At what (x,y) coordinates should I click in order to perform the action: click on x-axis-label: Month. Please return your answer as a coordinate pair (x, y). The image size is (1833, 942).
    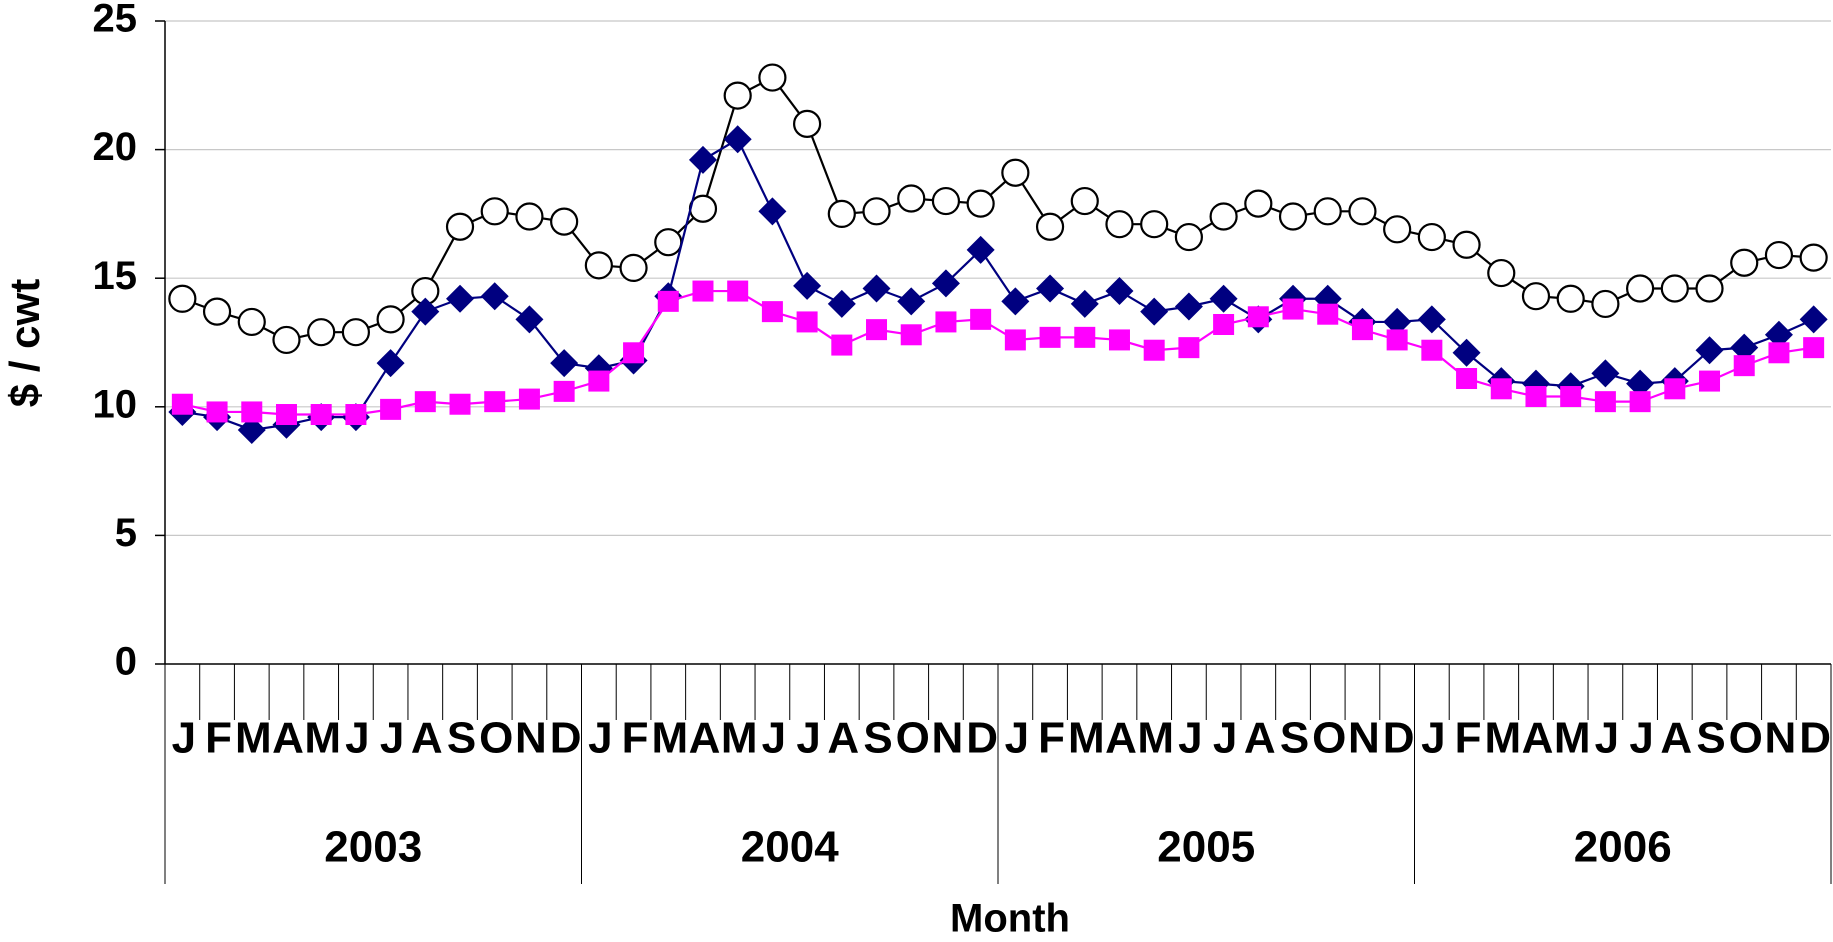
    Looking at the image, I should click on (1010, 919).